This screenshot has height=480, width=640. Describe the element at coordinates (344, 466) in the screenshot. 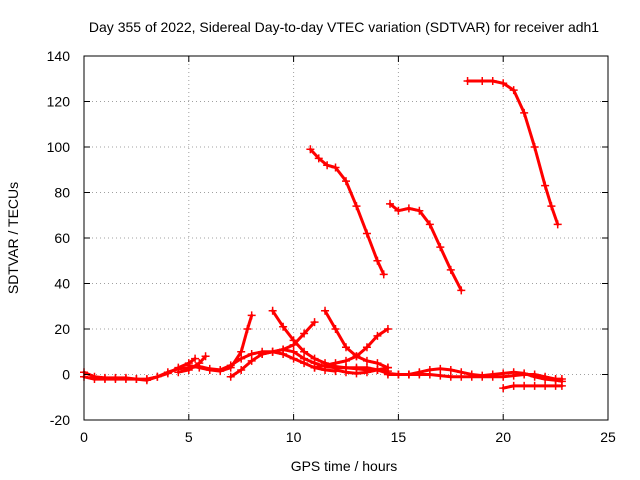

I see `x-axis-label: GPS time / hours` at that location.